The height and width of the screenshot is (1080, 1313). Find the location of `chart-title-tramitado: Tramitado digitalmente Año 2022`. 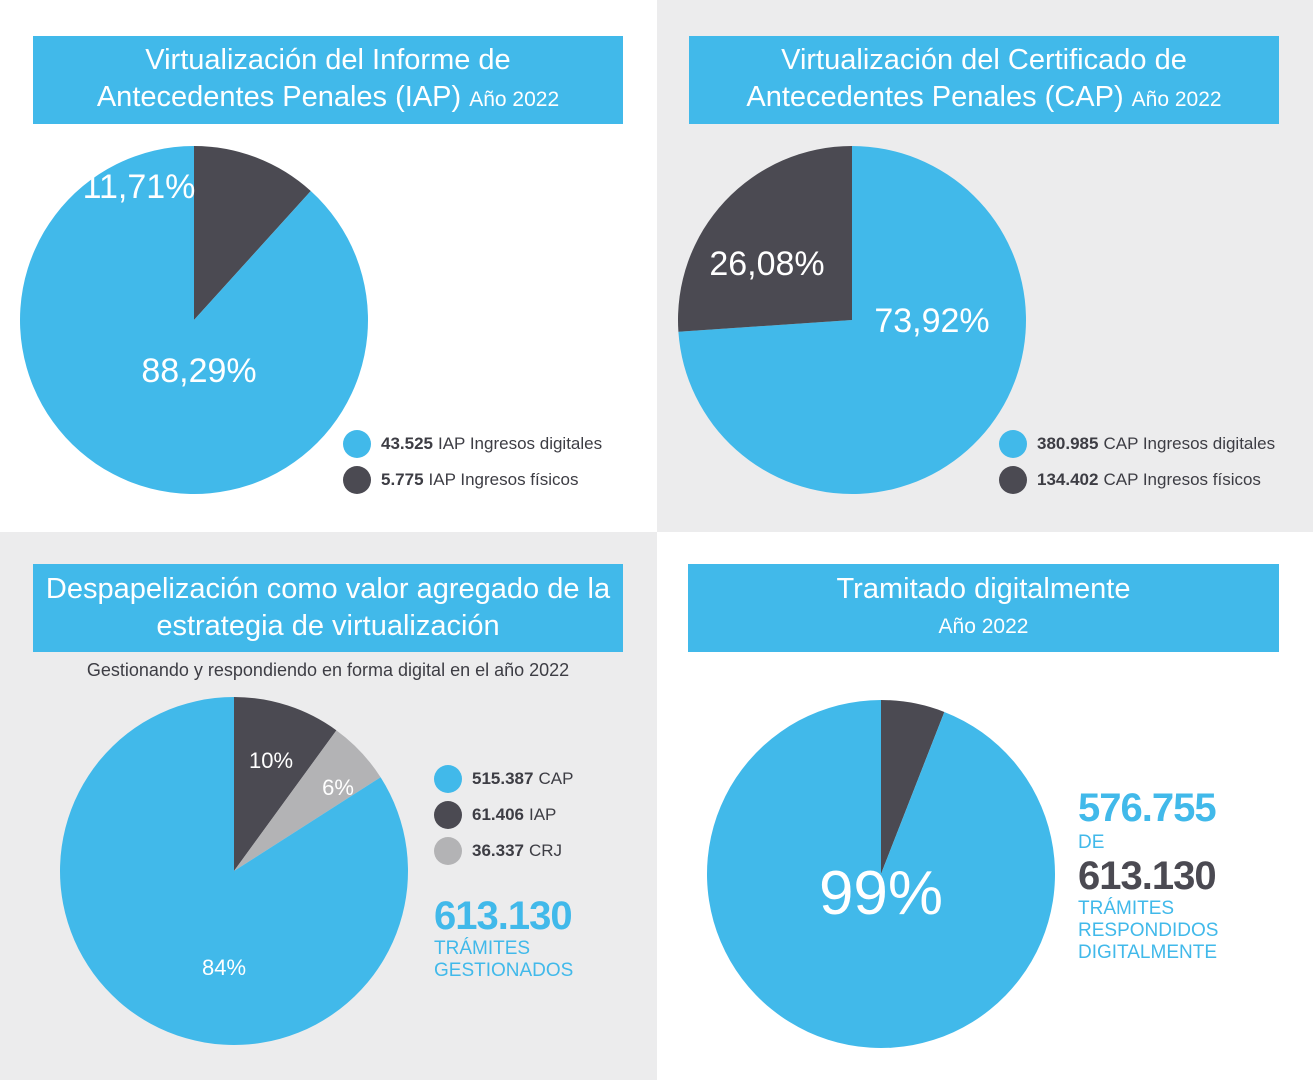

chart-title-tramitado: Tramitado digitalmente Año 2022 is located at coordinates (983, 608).